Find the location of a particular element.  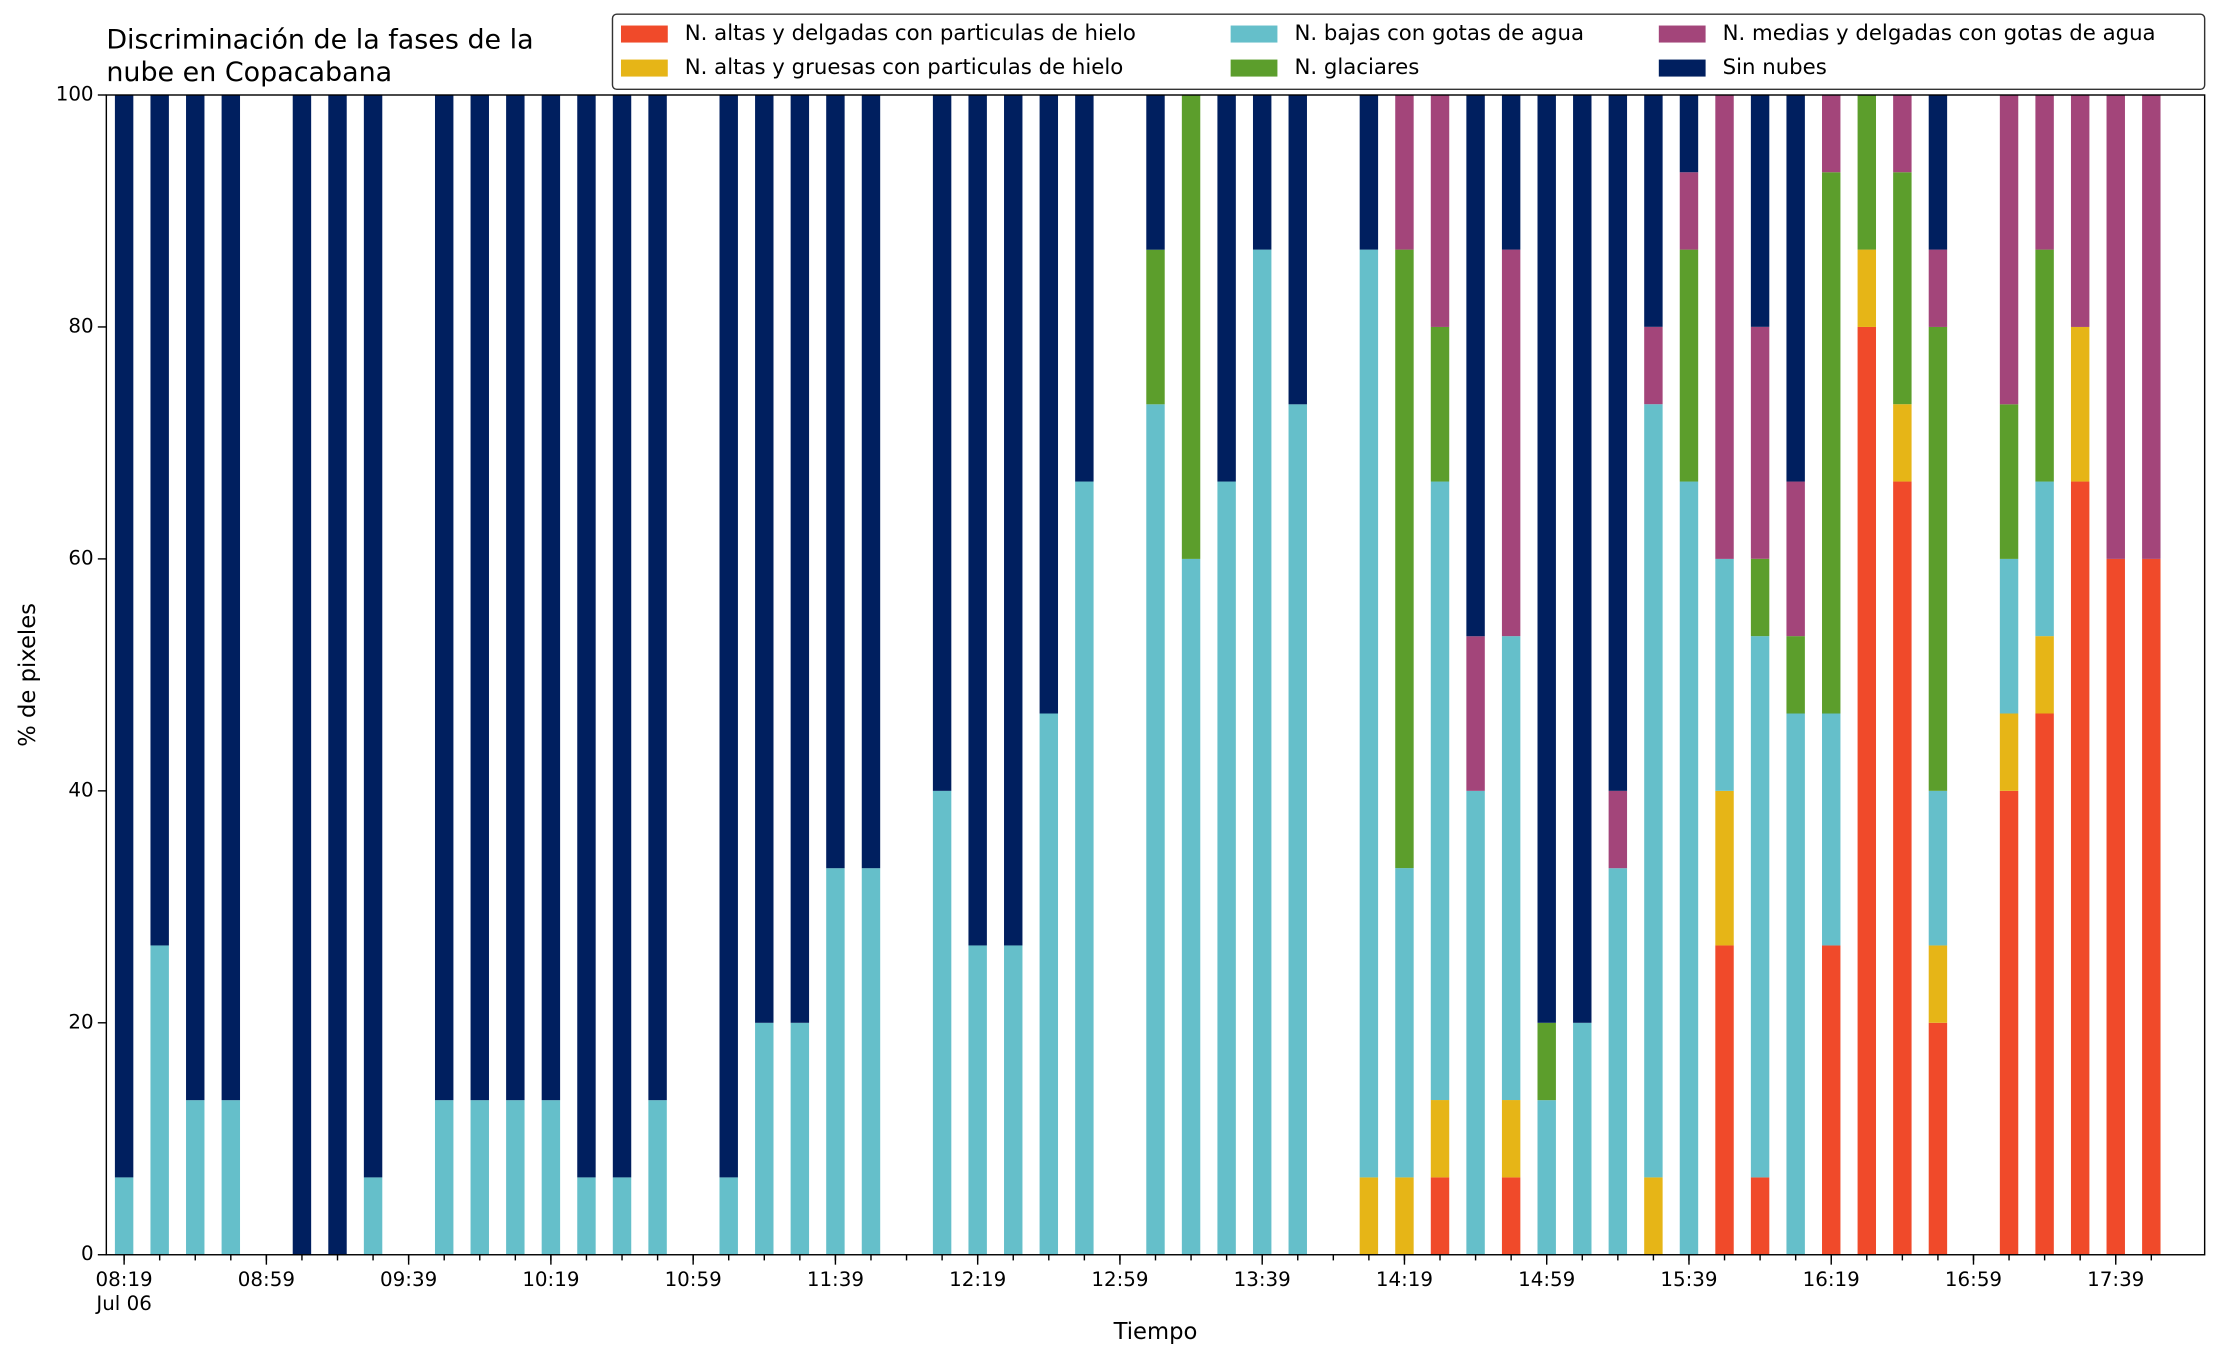

legend-label: N. bajas con gotas de agua is located at coordinates (1439, 33).